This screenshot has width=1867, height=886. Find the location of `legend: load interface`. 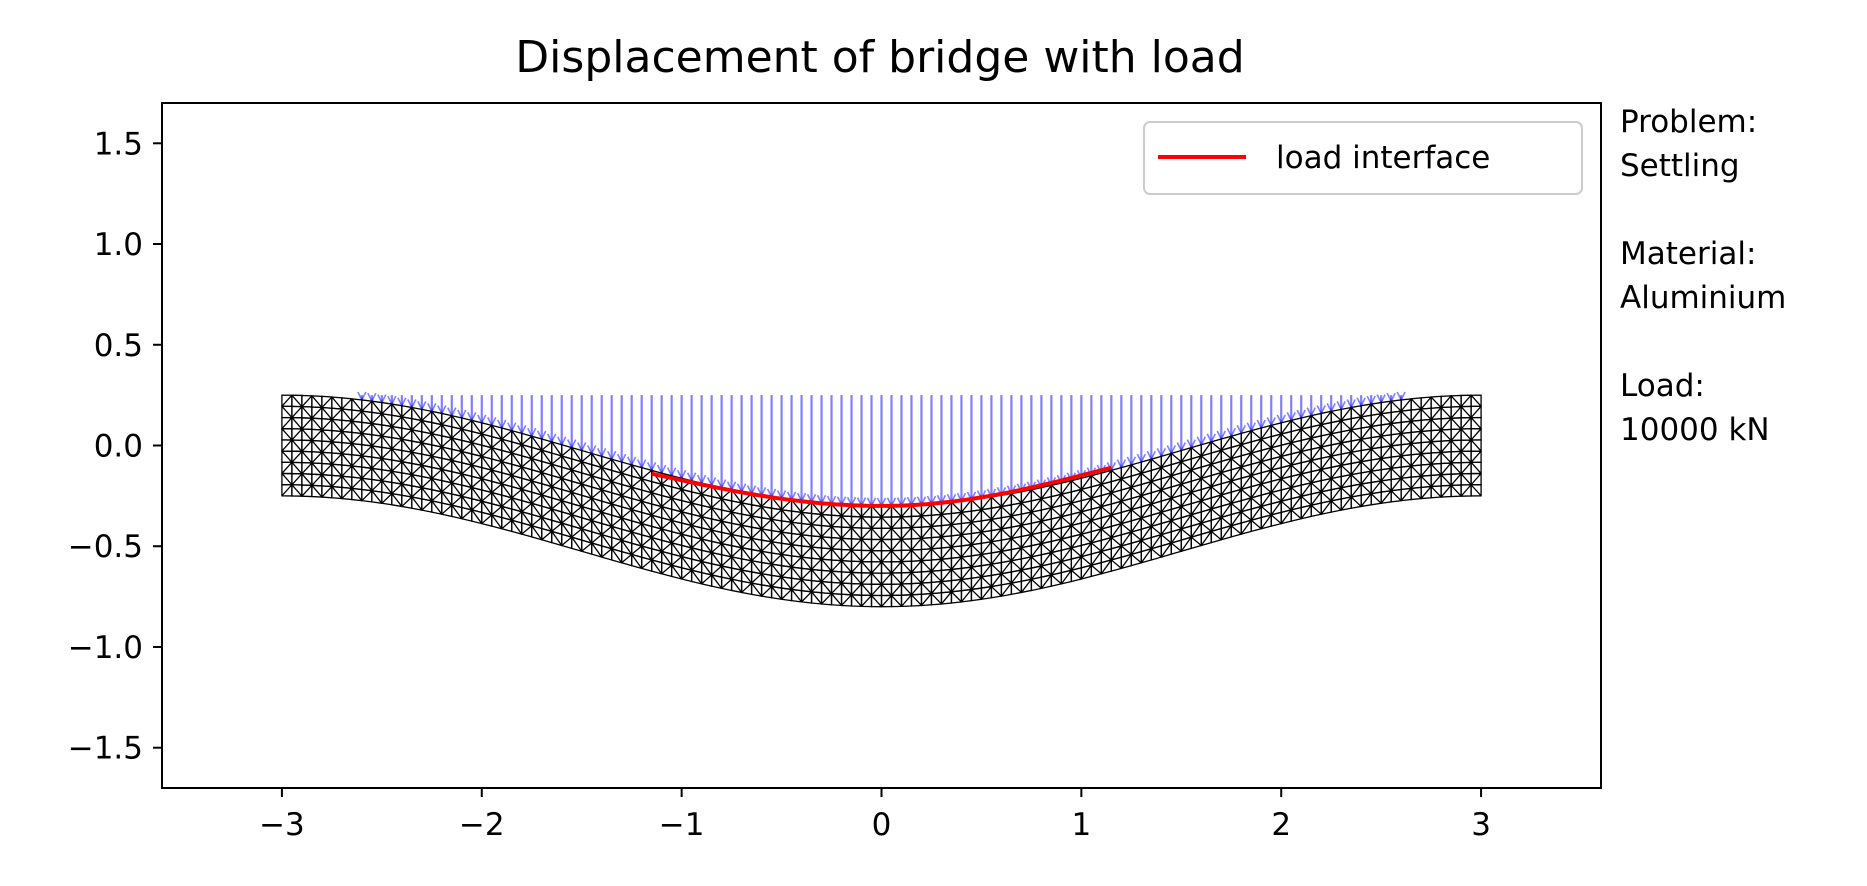

legend: load interface is located at coordinates (1363, 158).